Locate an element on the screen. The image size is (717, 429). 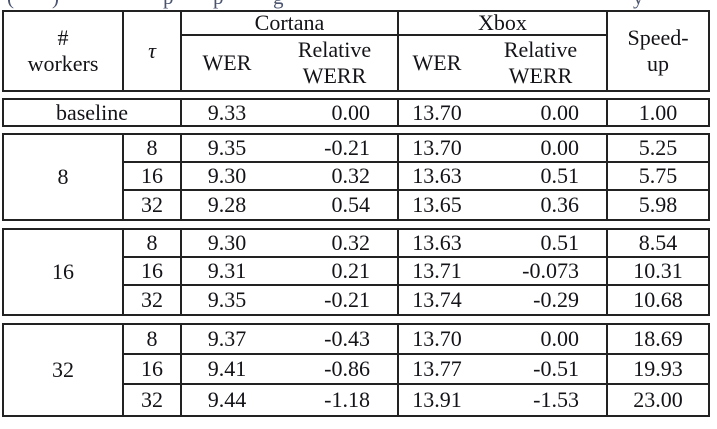
workers-value: 16 is located at coordinates (63, 271).